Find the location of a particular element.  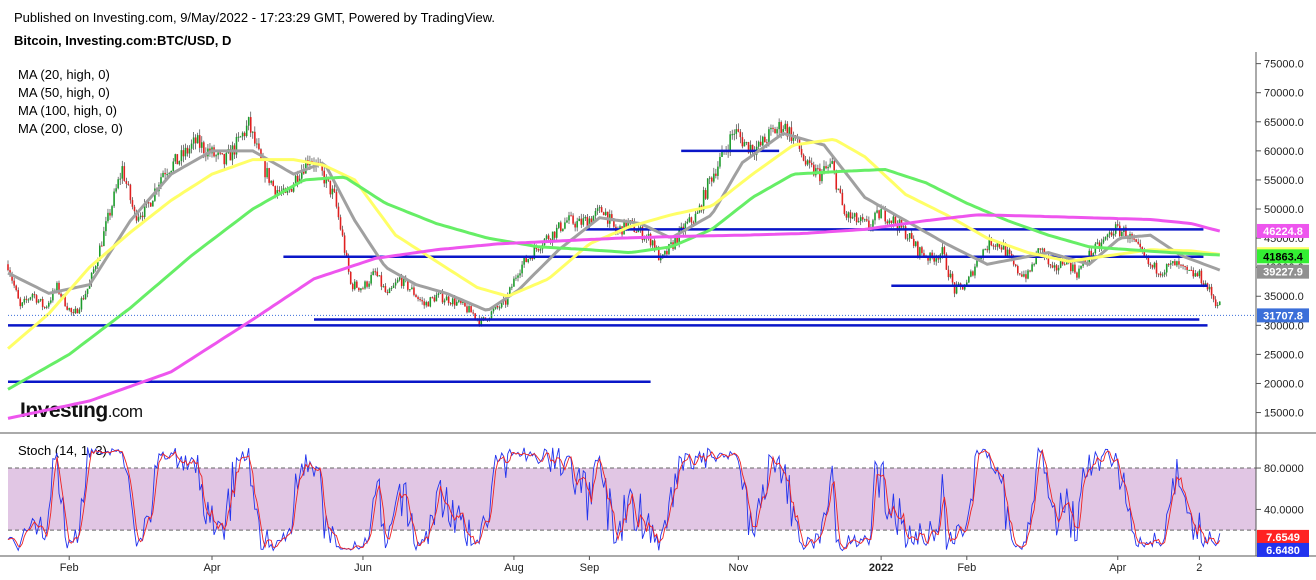

y-tick-label: 35000.0 is located at coordinates (1284, 297).